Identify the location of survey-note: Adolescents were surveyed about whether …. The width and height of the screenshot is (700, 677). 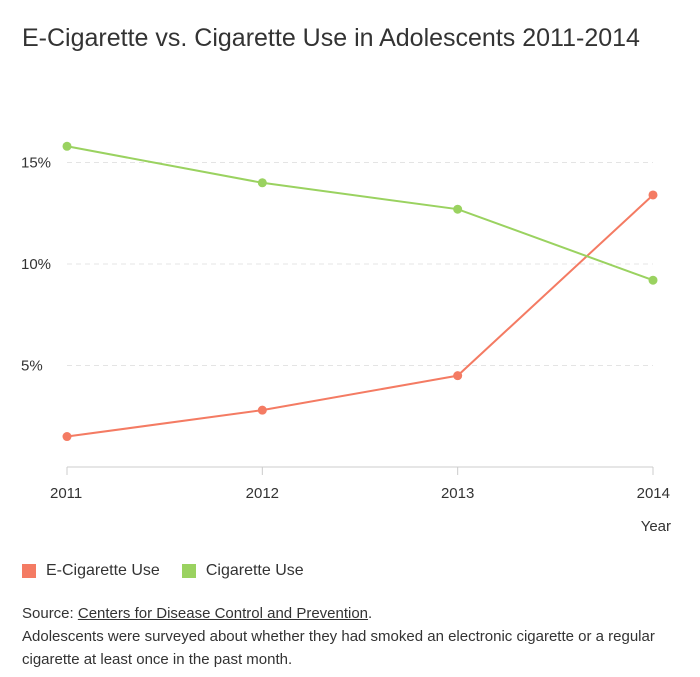
(338, 648).